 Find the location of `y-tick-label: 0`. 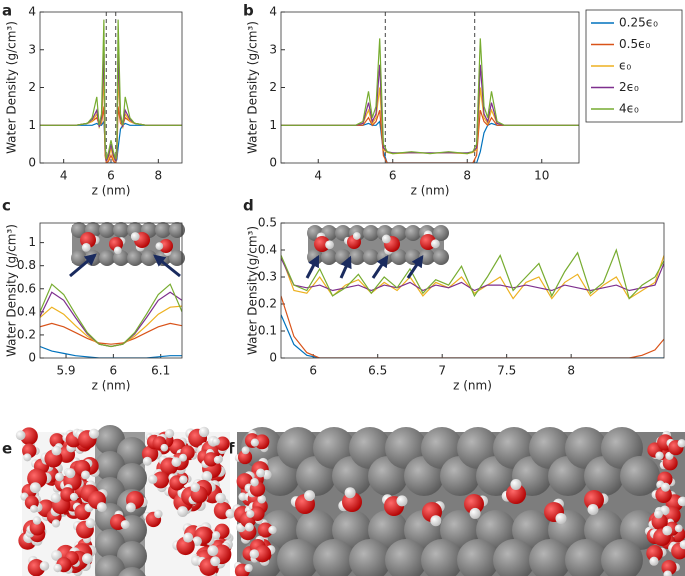

y-tick-label: 0 is located at coordinates (273, 358).